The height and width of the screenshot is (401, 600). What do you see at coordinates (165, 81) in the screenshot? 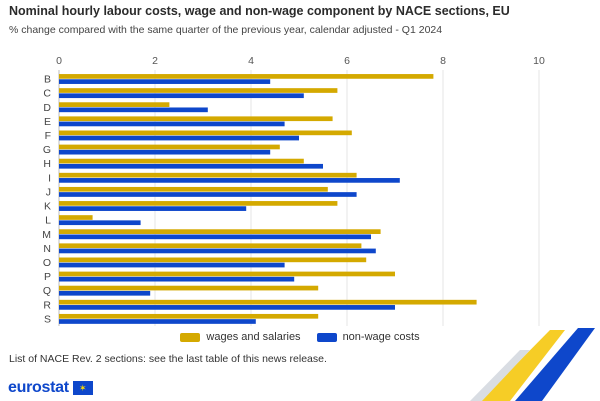
I see `bar-nonwage-B` at bounding box center [165, 81].